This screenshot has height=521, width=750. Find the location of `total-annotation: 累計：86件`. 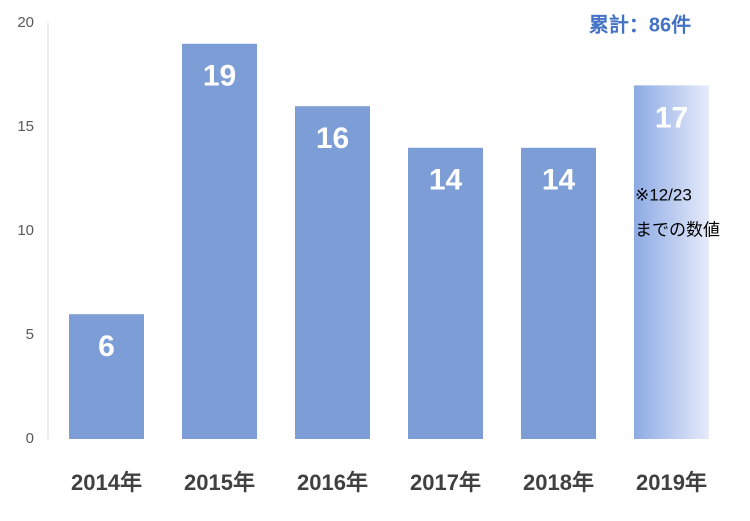

total-annotation: 累計：86件 is located at coordinates (640, 24).